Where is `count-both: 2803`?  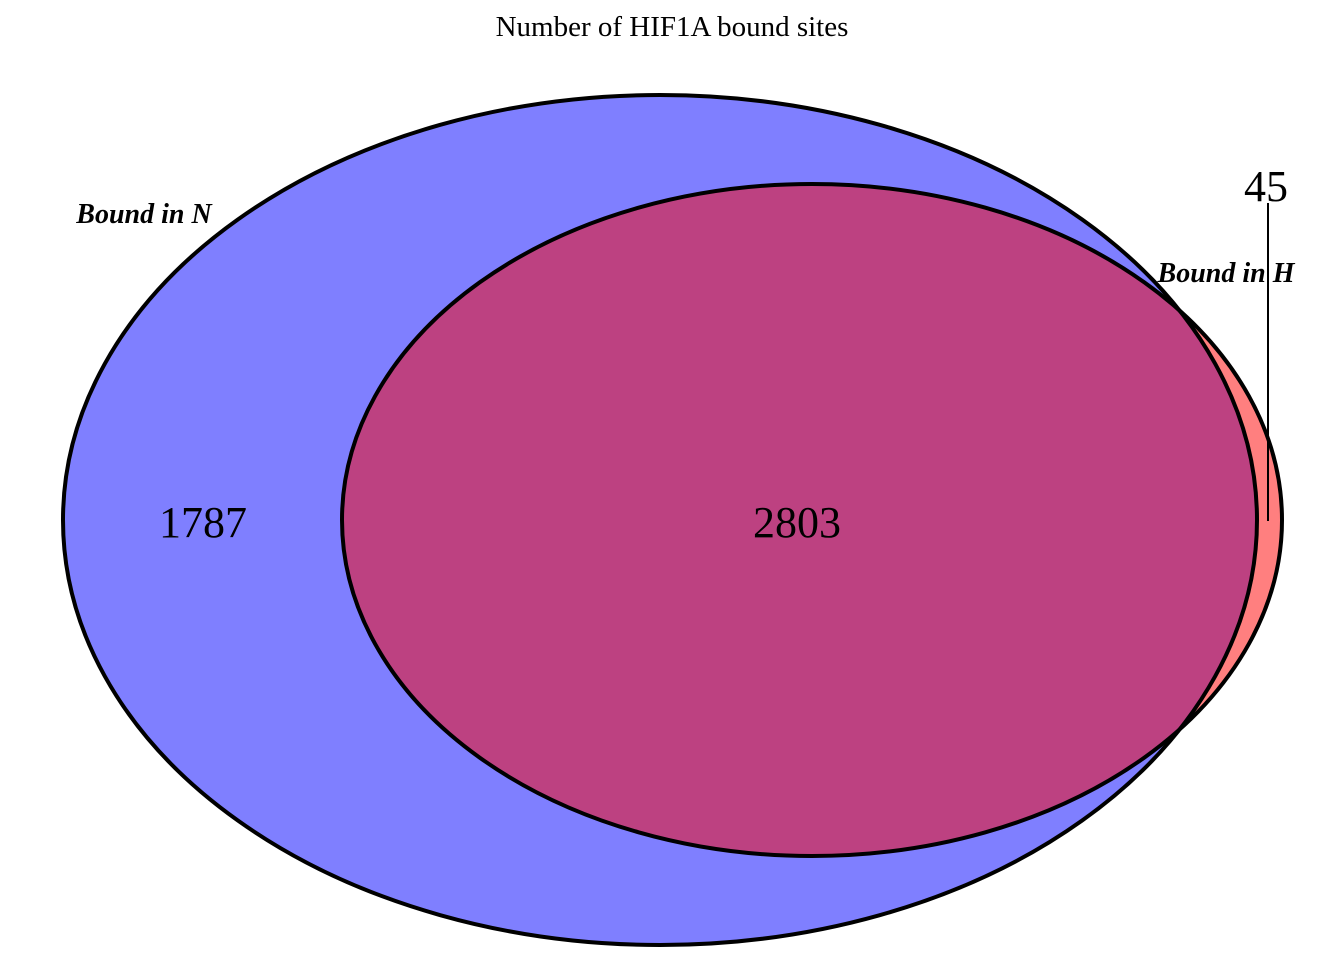
count-both: 2803 is located at coordinates (797, 522).